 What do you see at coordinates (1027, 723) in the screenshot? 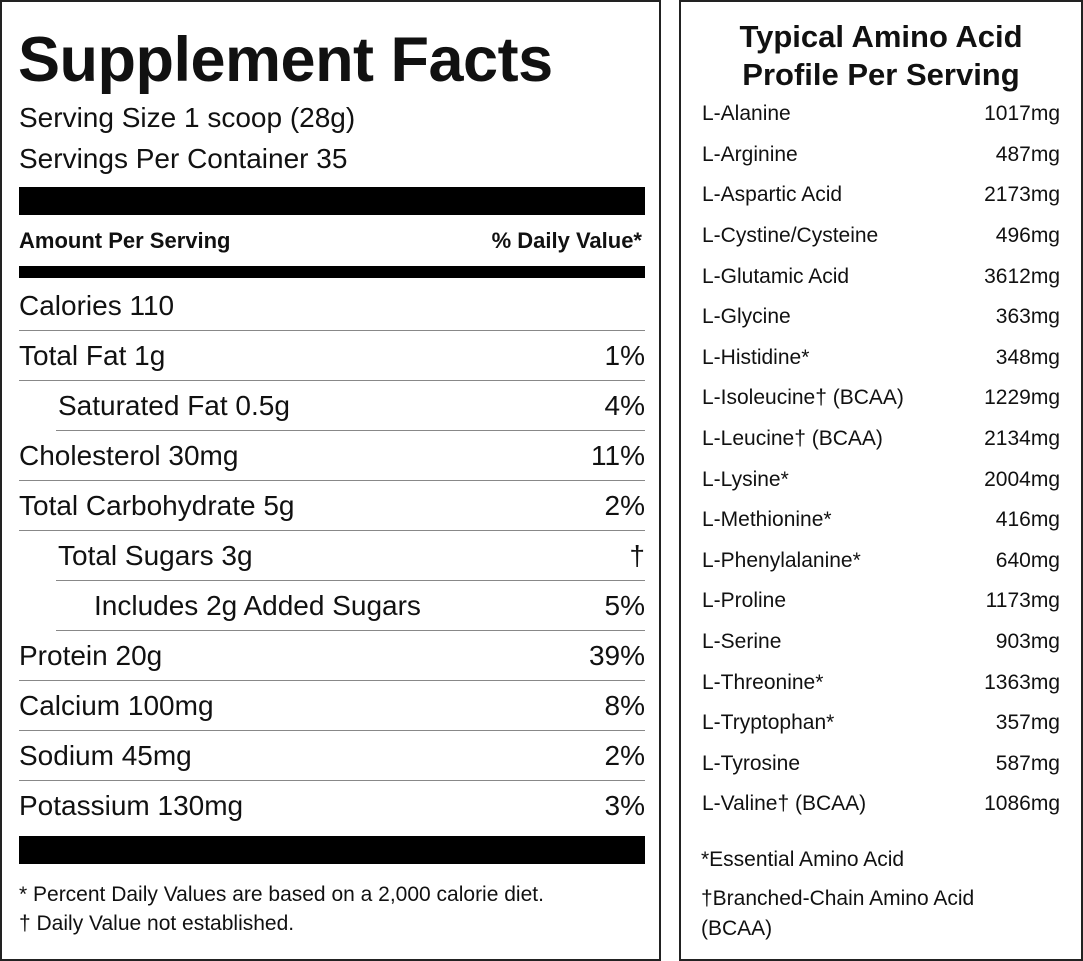
I see `amino-amount: 357mg` at bounding box center [1027, 723].